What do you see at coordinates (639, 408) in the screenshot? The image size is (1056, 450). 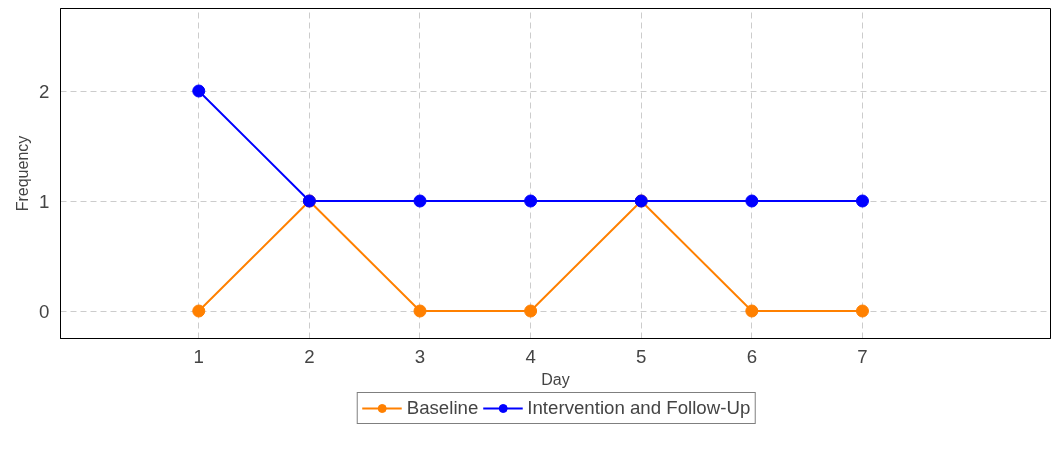 I see `legend-label: Intervention and Follow-Up` at bounding box center [639, 408].